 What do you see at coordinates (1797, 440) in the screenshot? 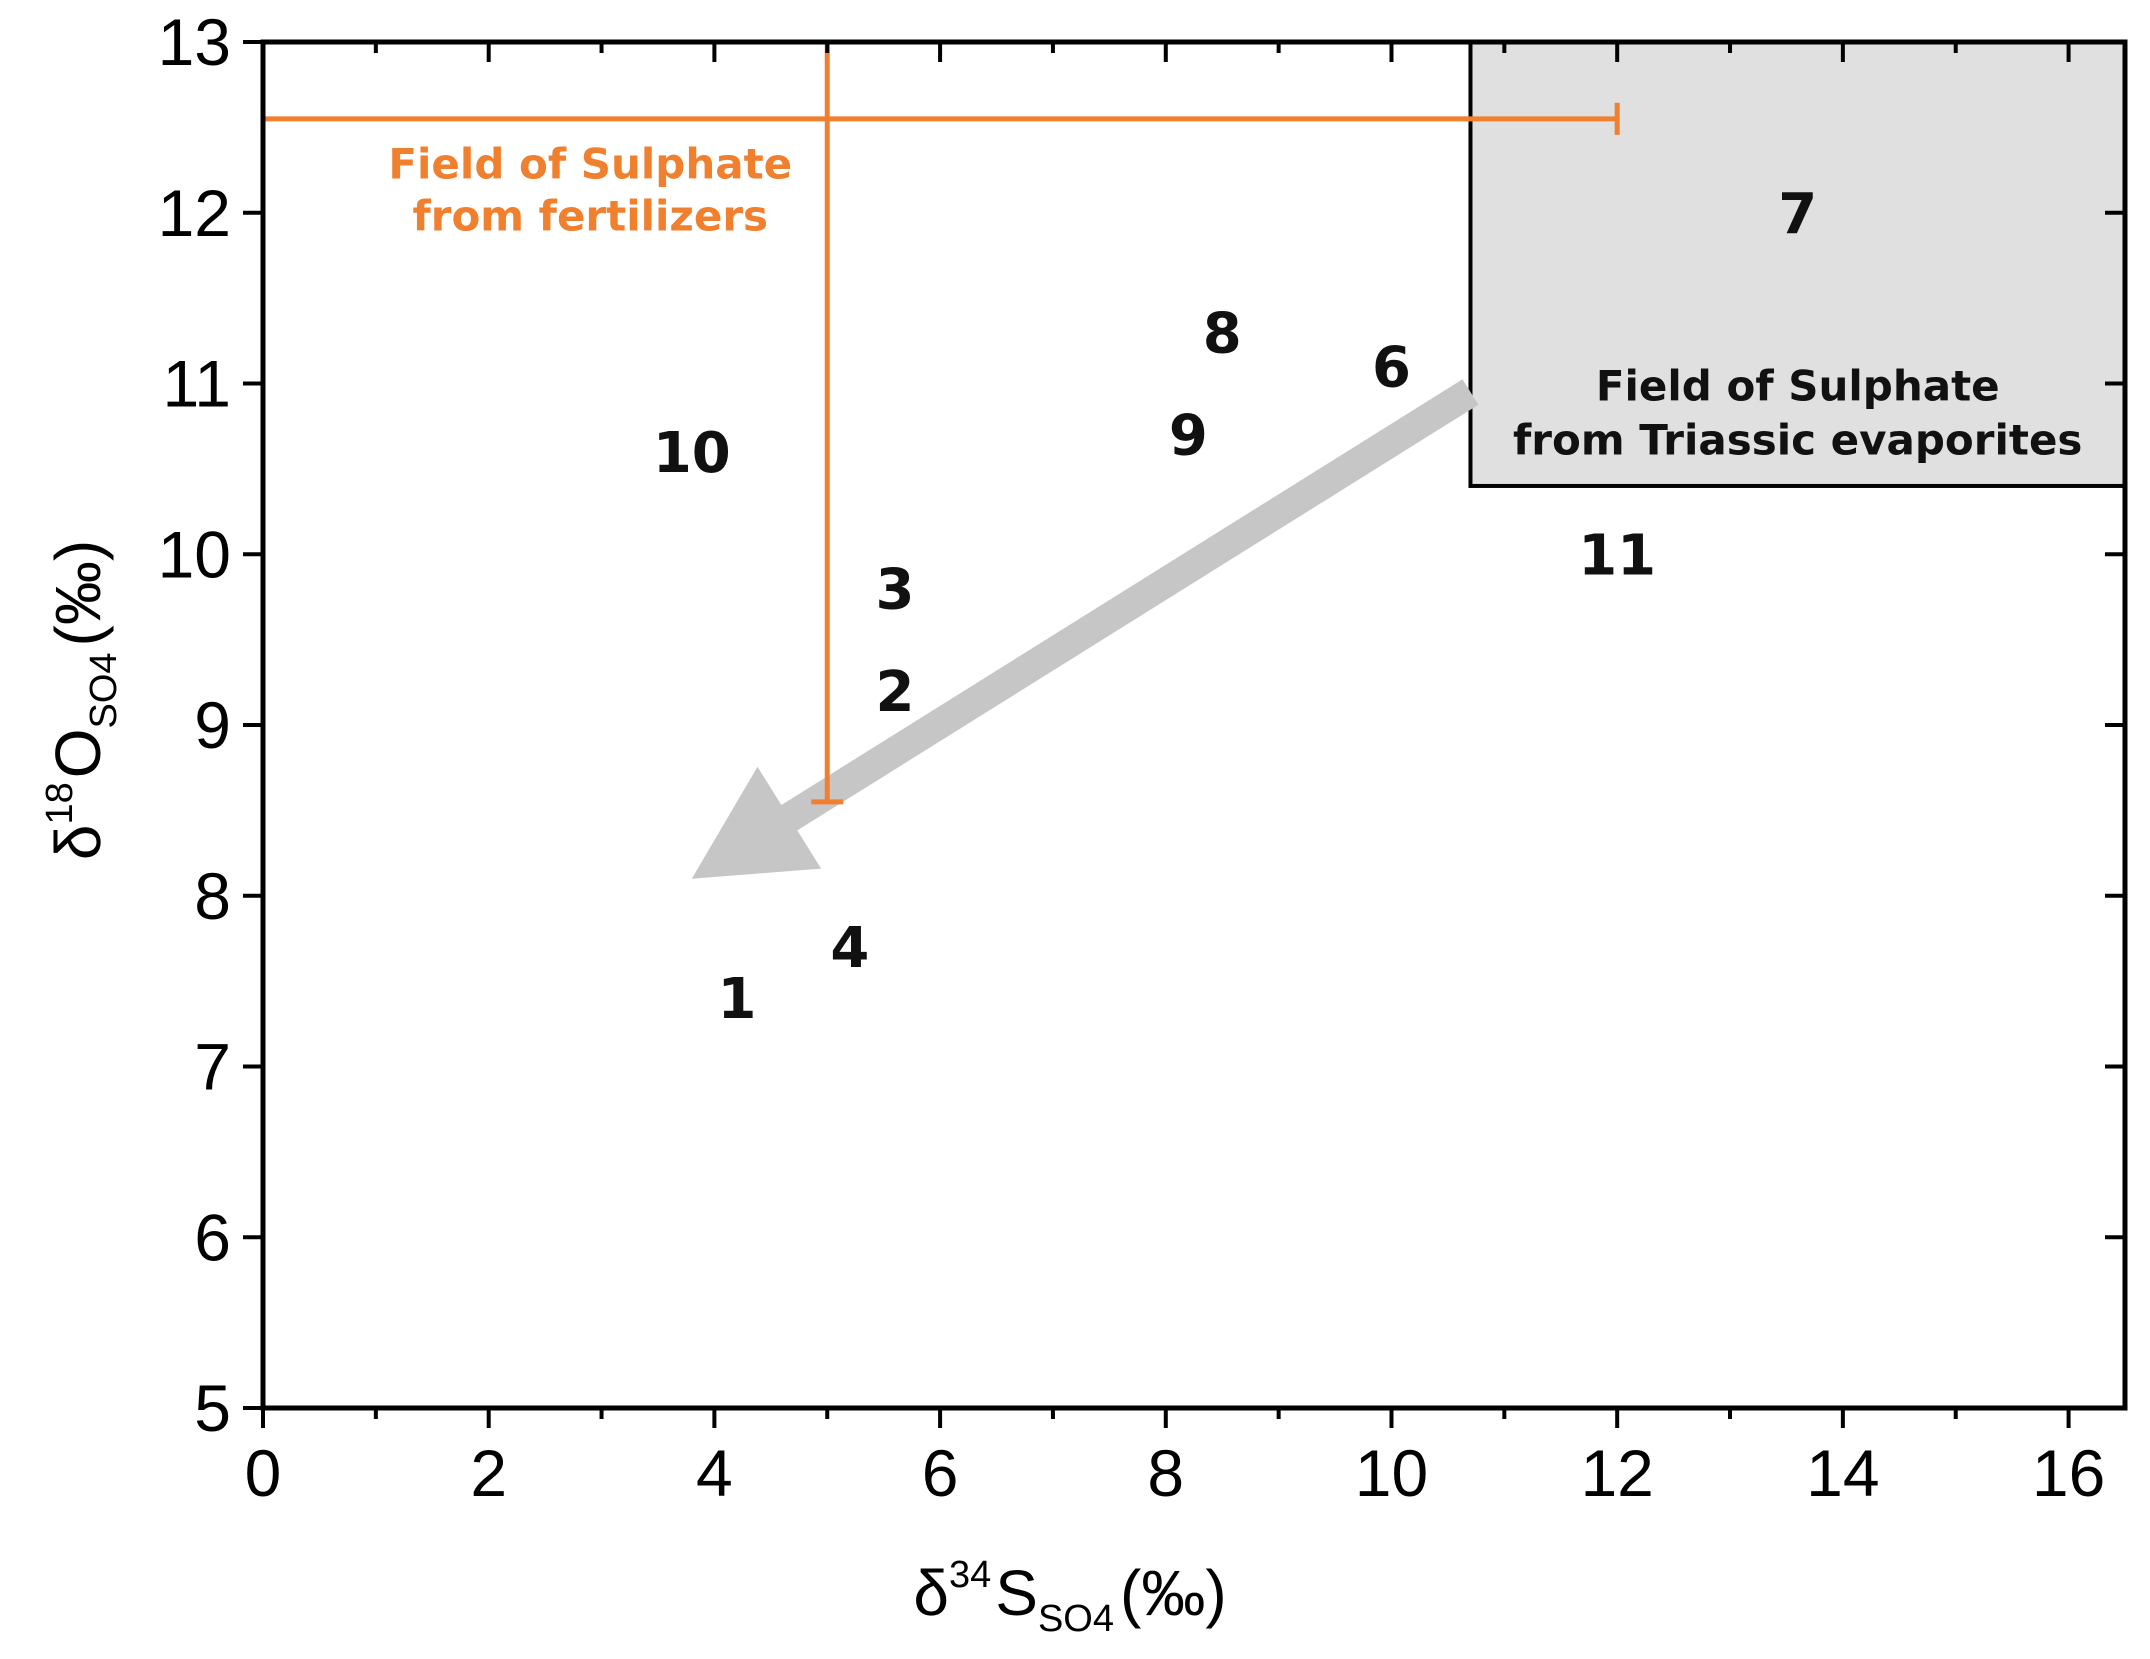
I see `evaporite-field-label-line: from Triassic evaporites` at bounding box center [1797, 440].